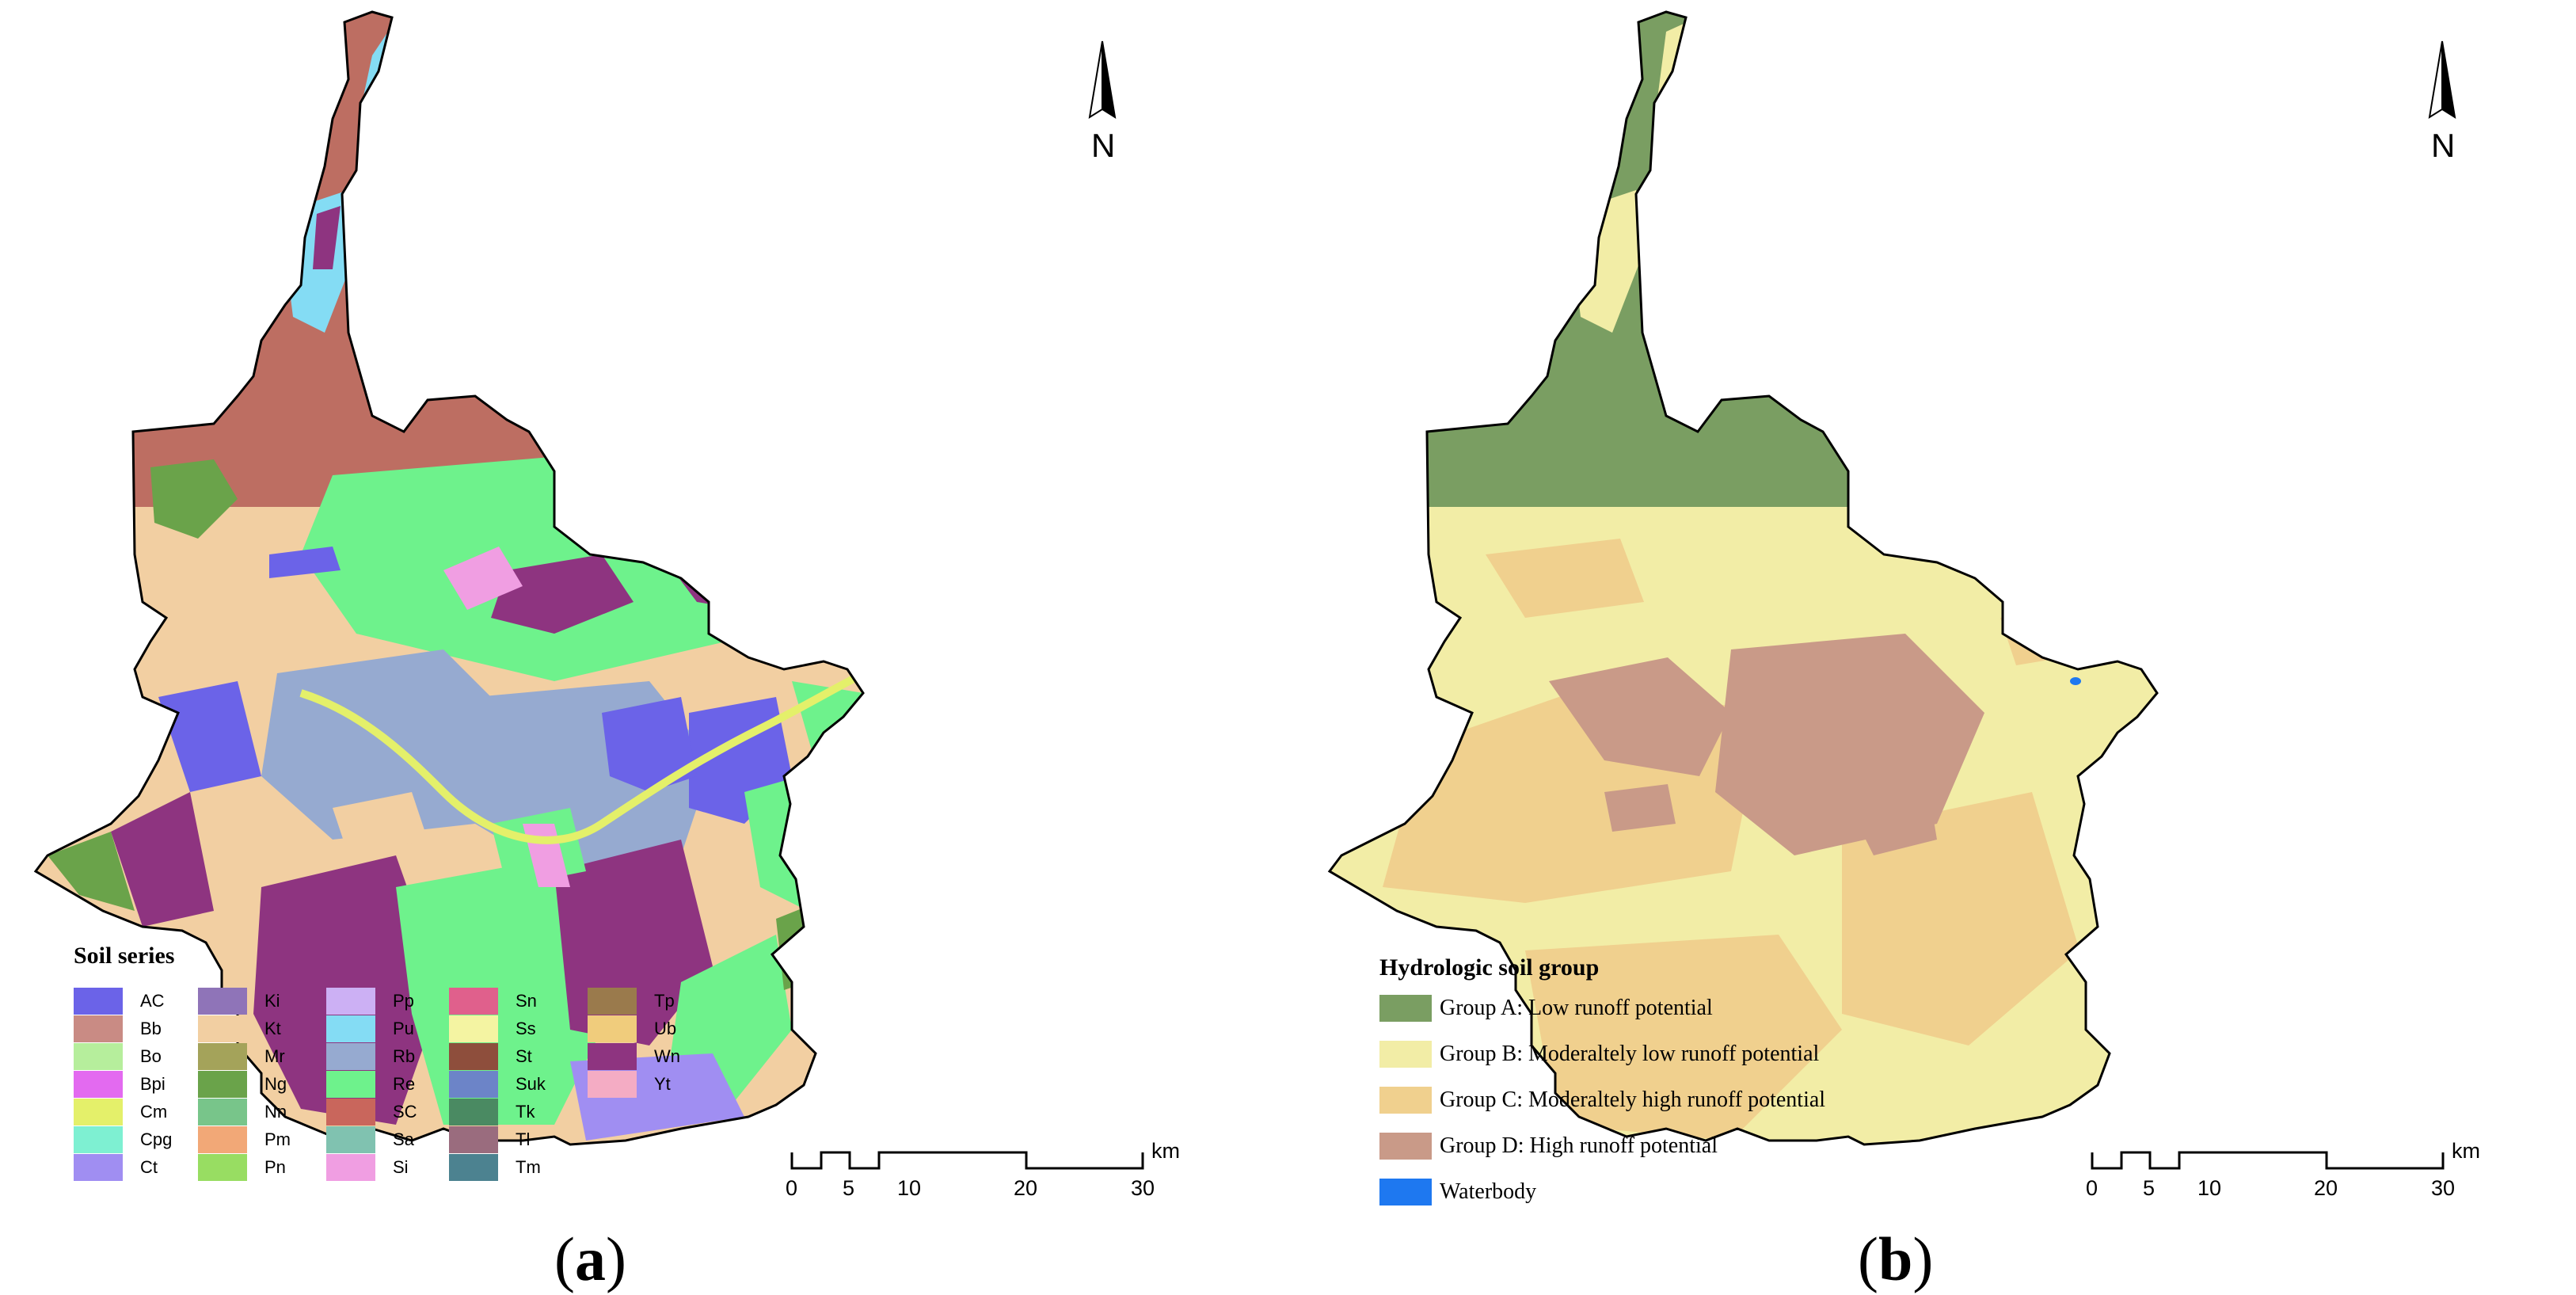 The image size is (2576, 1295). I want to click on soil-legend-label: Mr, so click(274, 1056).